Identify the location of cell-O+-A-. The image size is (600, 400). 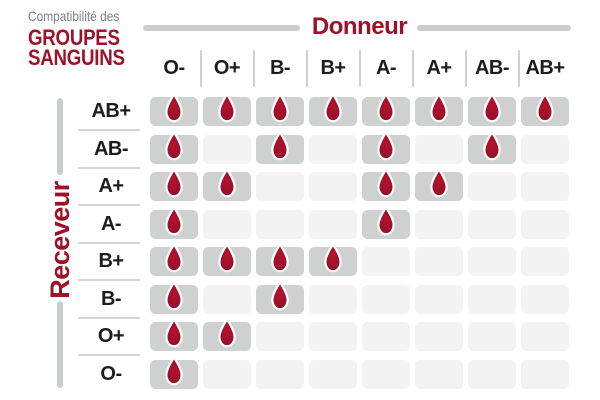
(386, 336).